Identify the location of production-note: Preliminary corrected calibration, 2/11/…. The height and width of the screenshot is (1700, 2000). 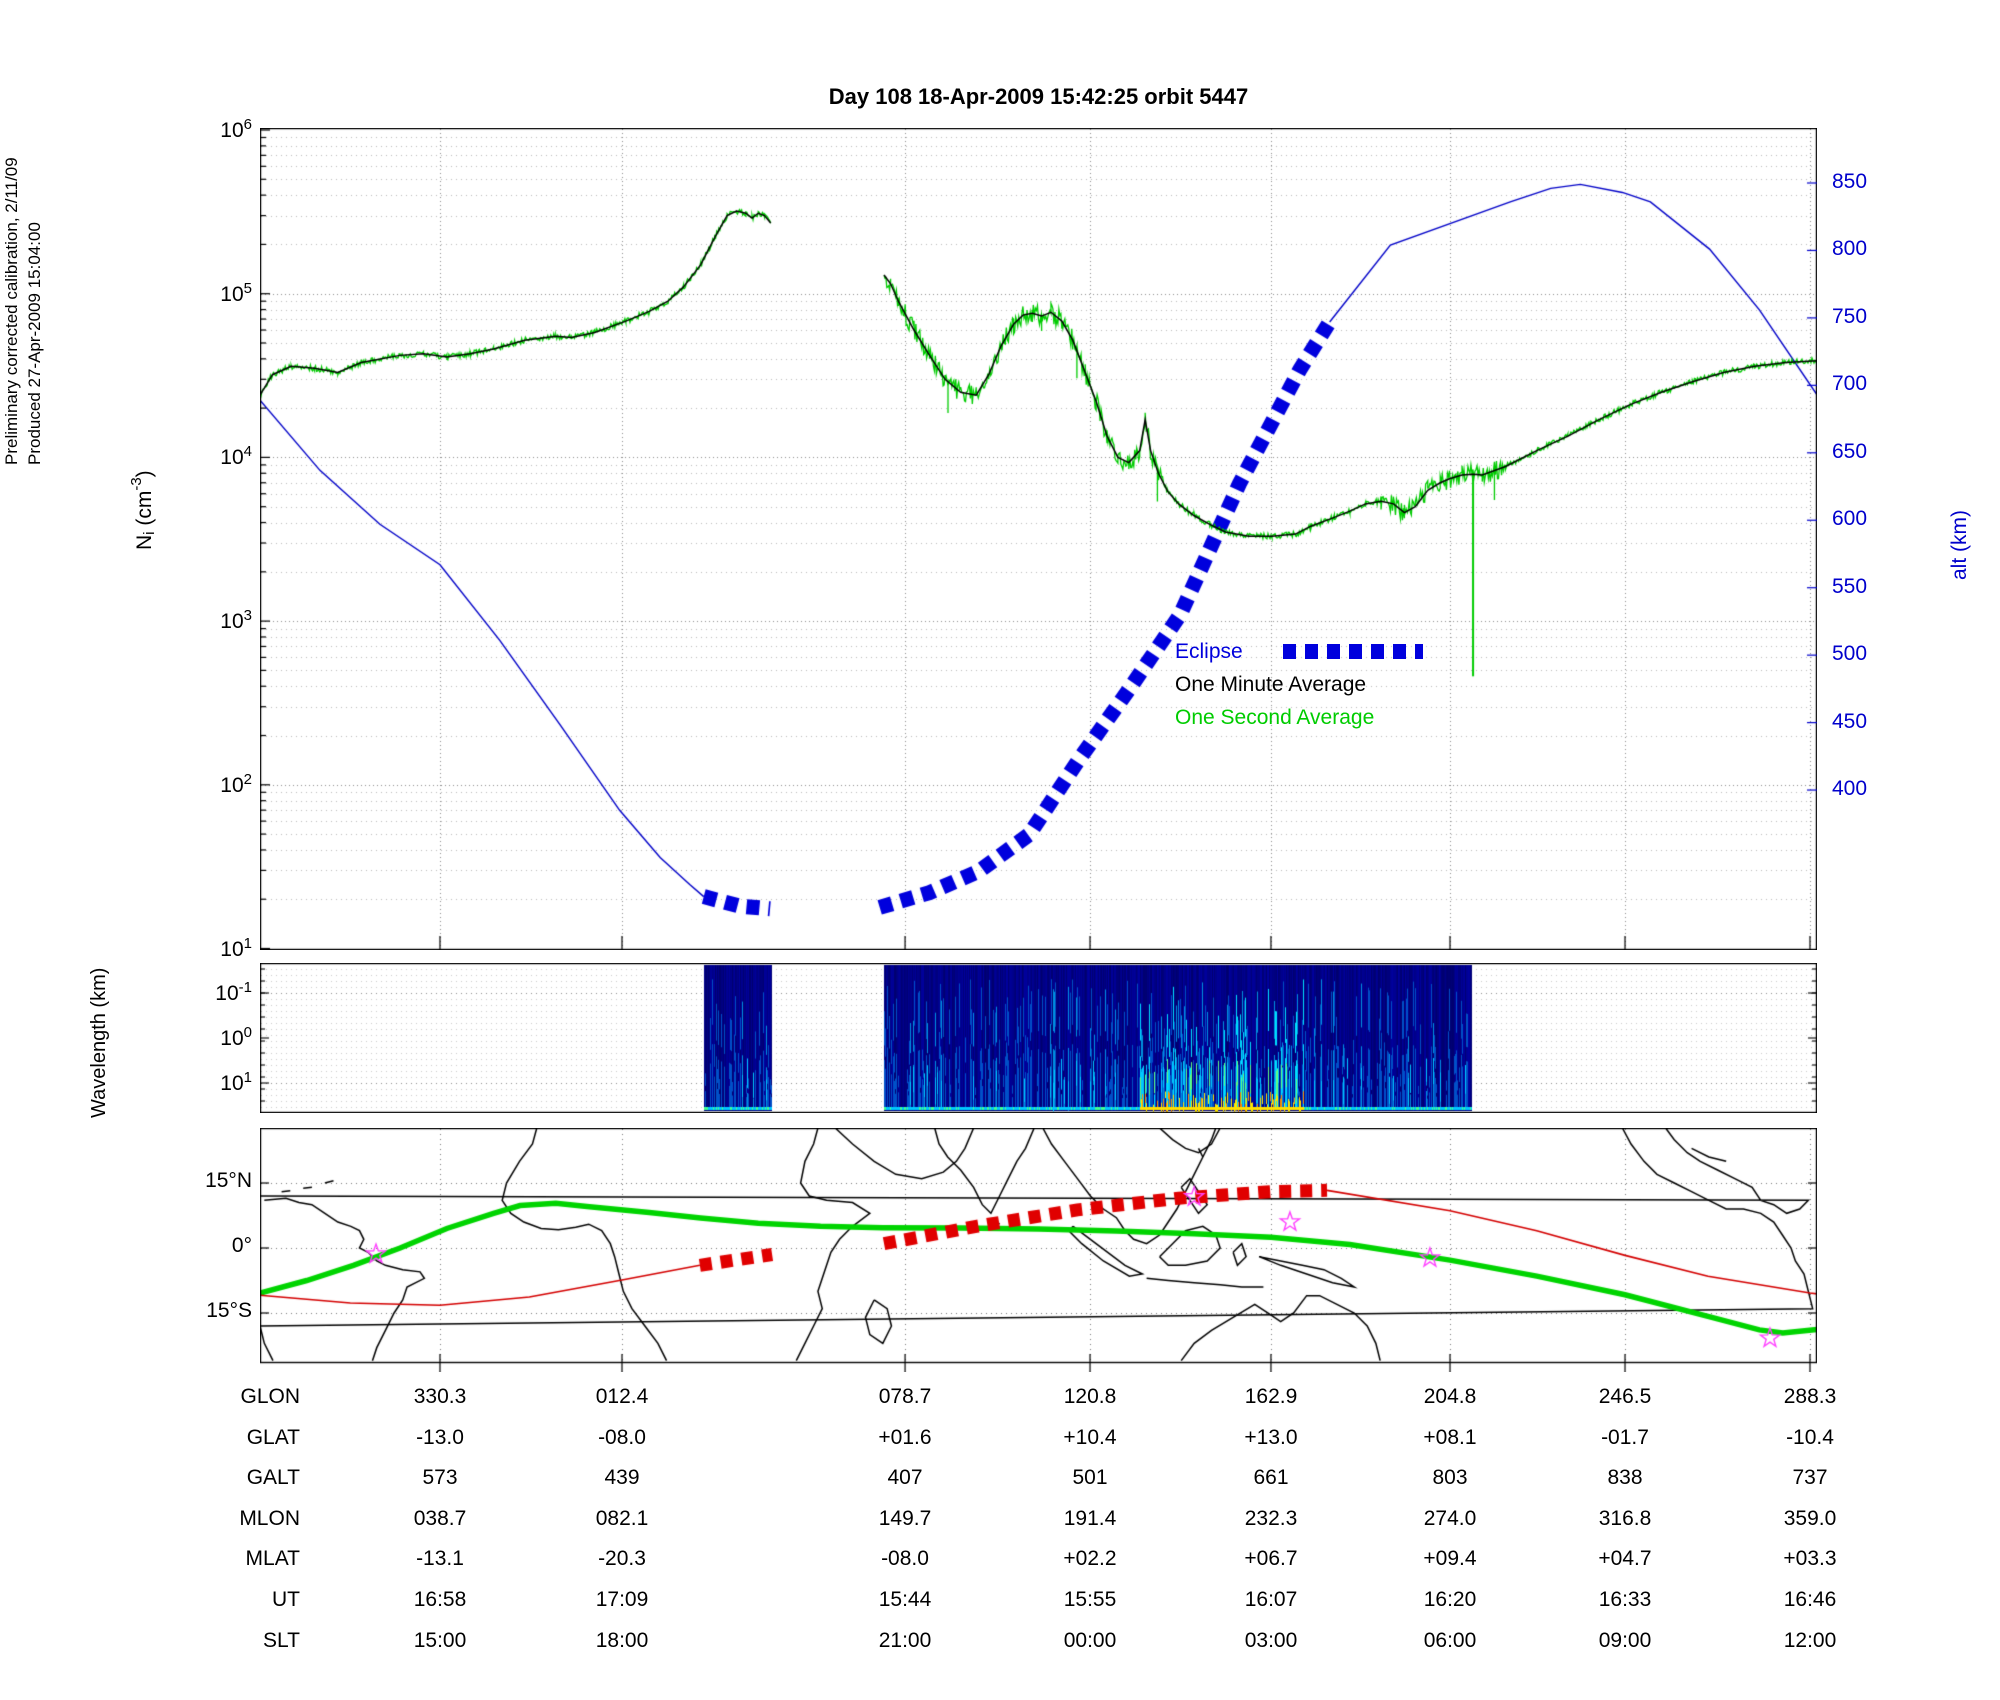
(23, 232).